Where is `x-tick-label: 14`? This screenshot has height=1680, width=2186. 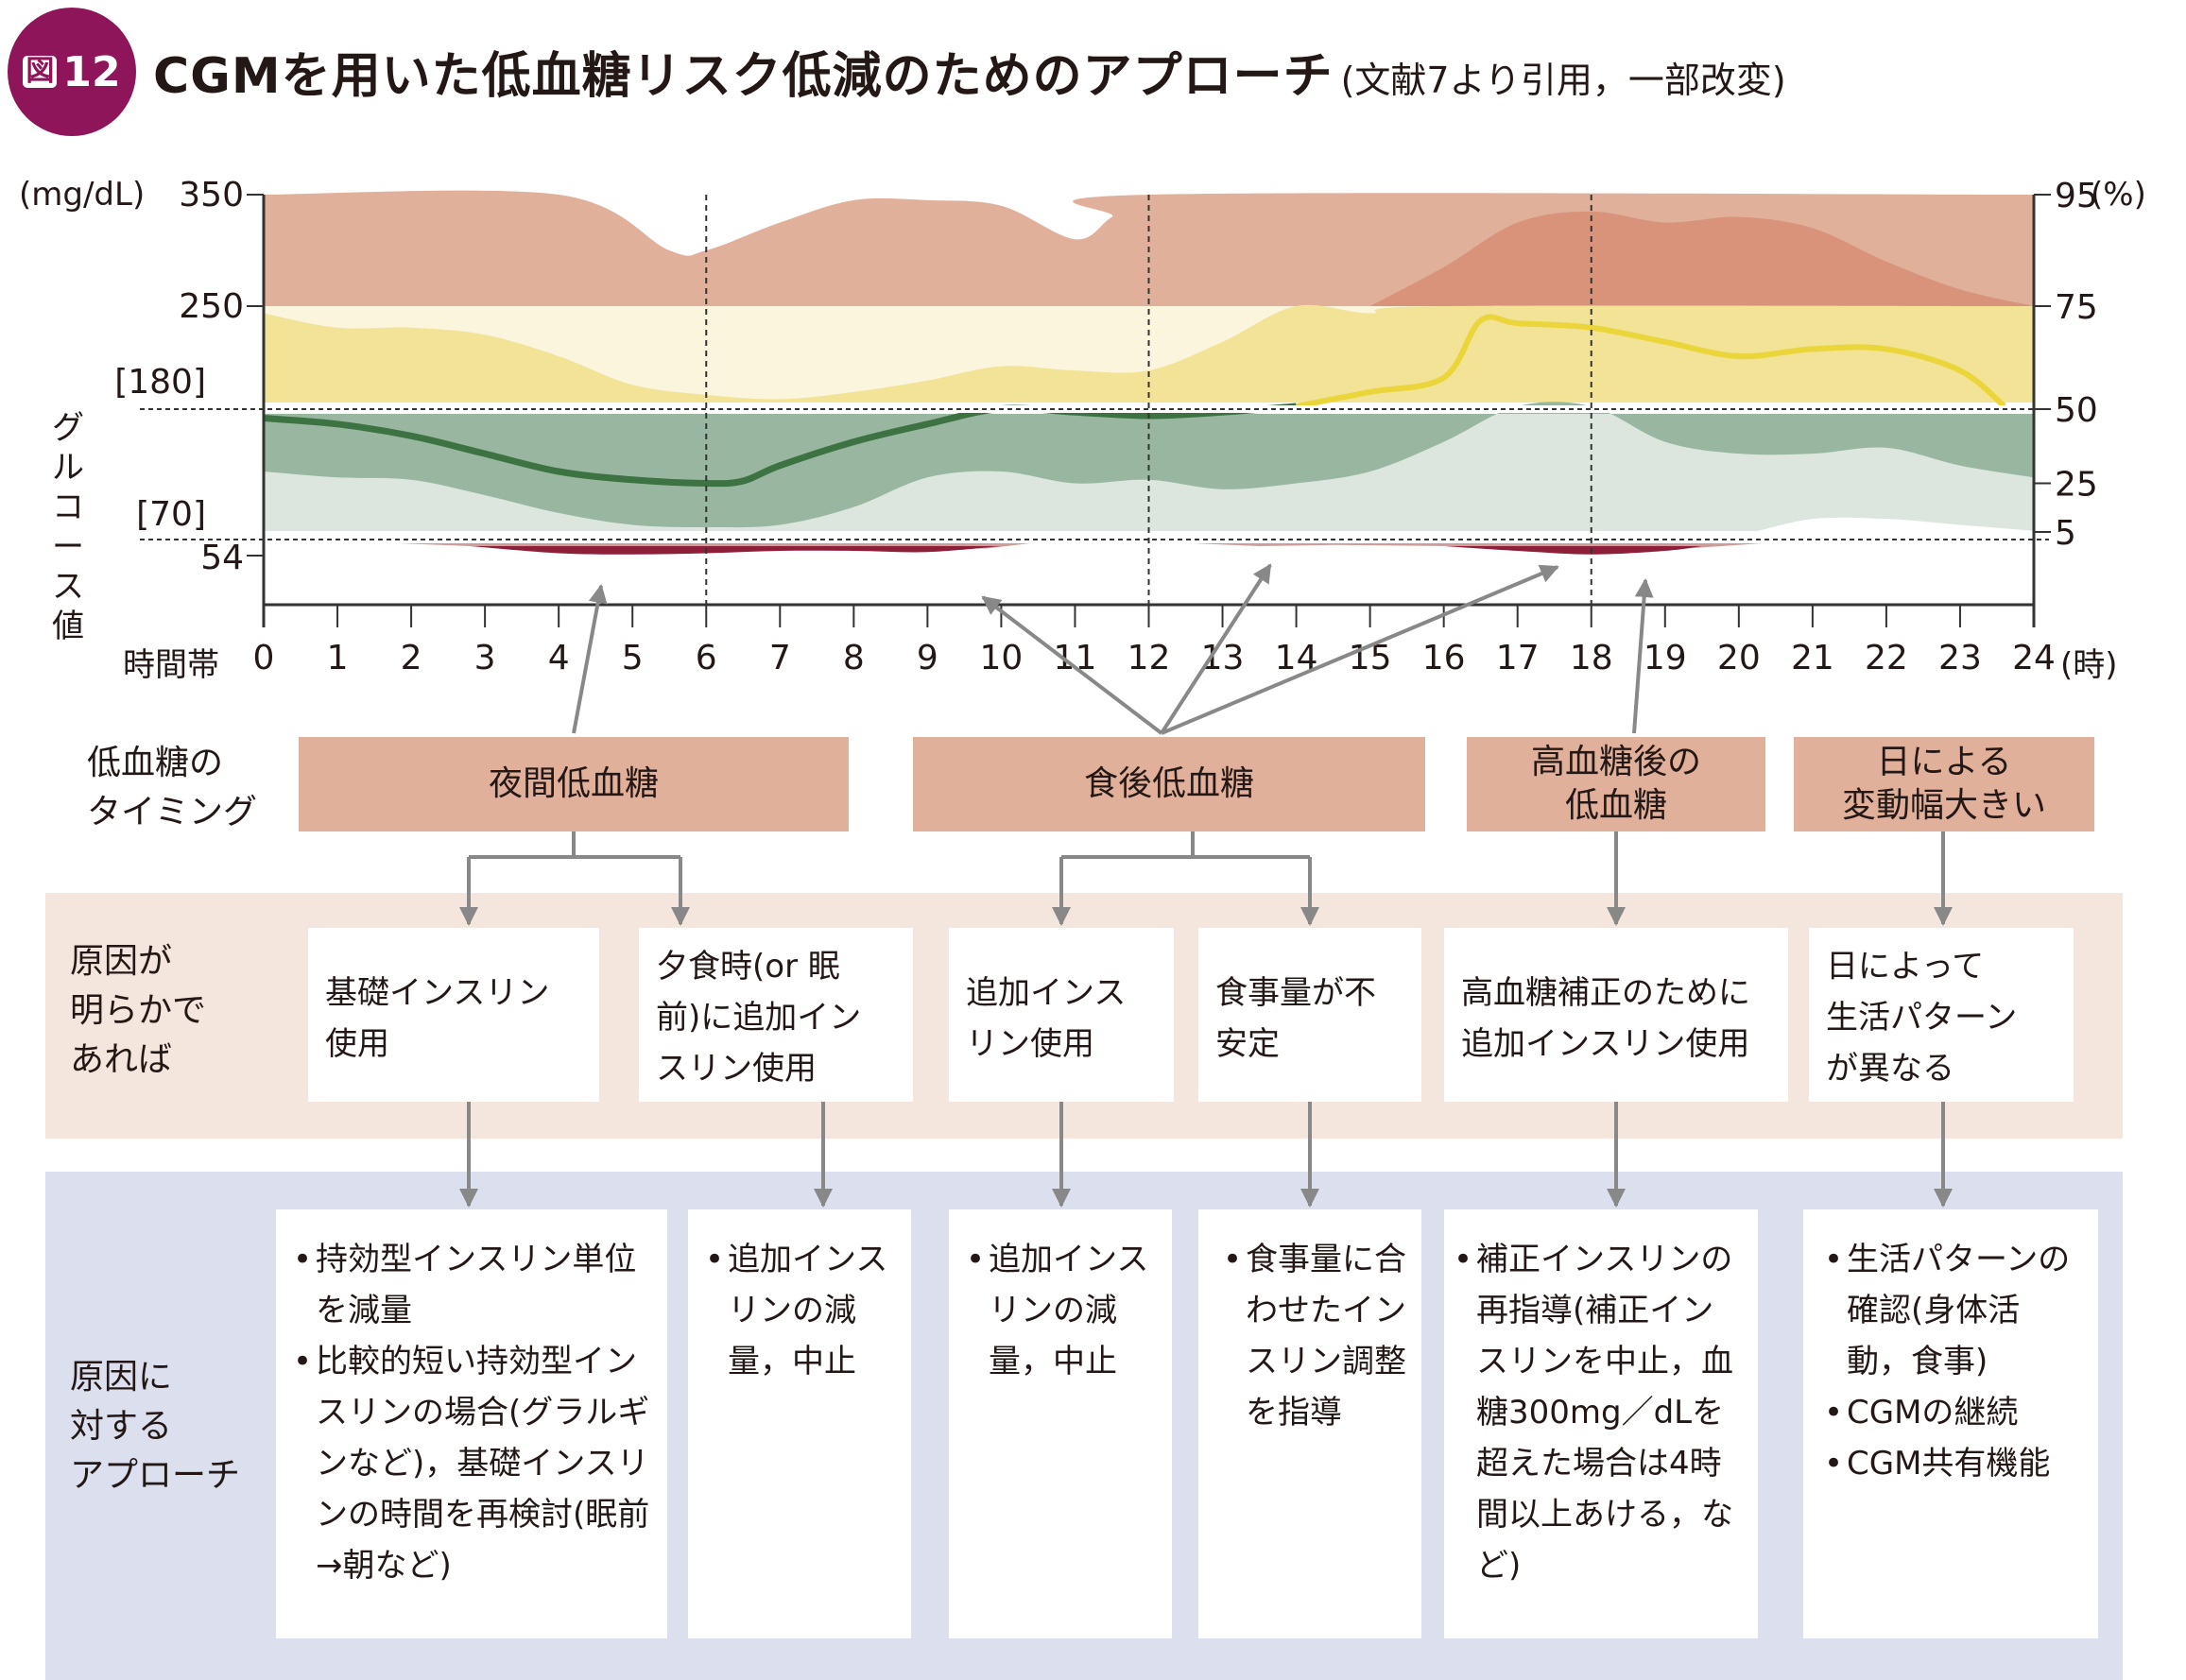 x-tick-label: 14 is located at coordinates (1296, 658).